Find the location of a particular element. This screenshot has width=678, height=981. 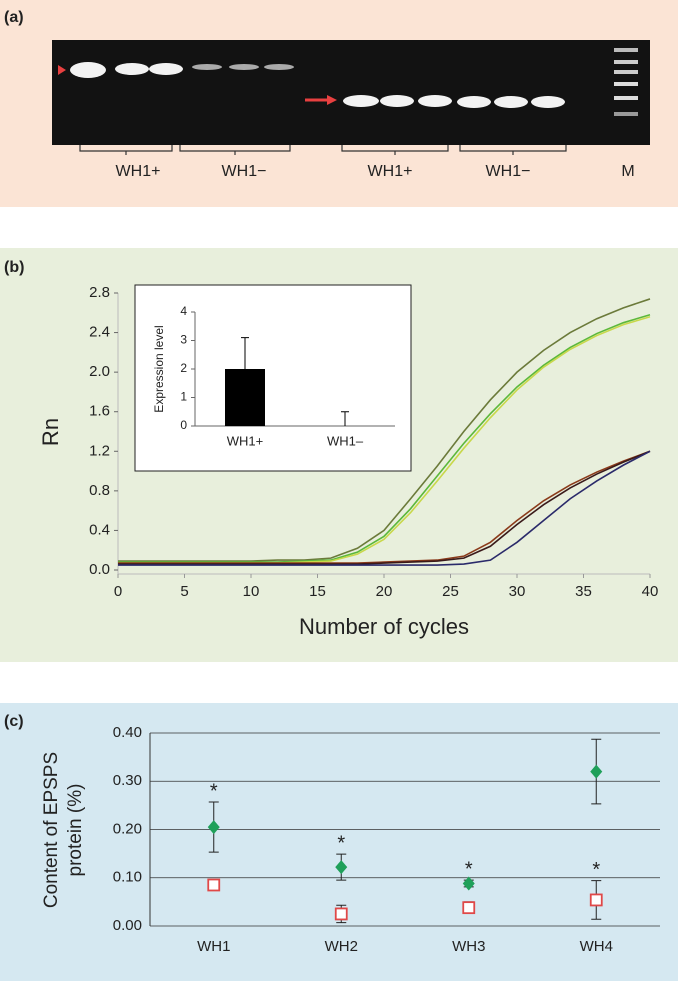

x-tick-label: 25 is located at coordinates (450, 591).